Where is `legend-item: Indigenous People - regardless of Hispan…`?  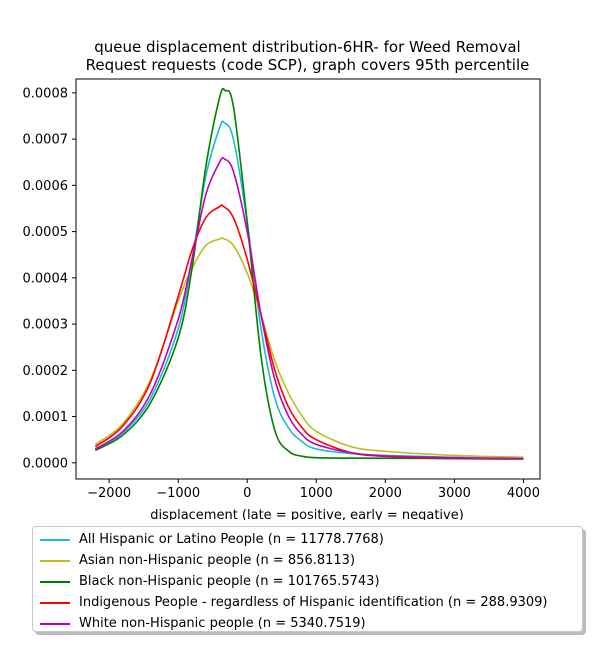 legend-item: Indigenous People - regardless of Hispan… is located at coordinates (307, 602).